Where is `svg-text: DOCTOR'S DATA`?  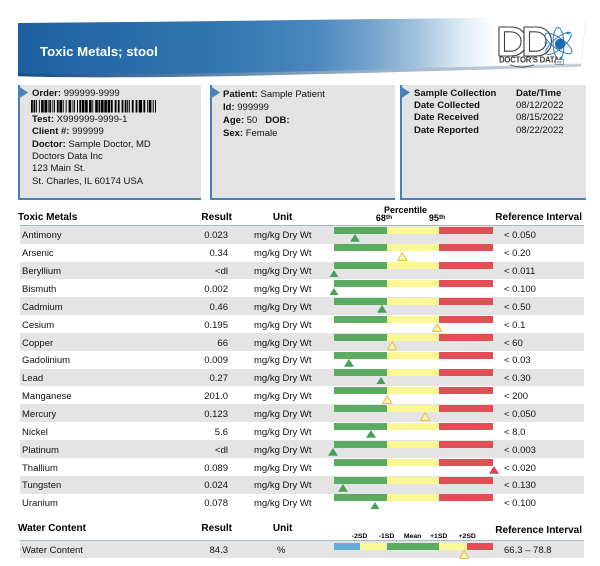 svg-text: DOCTOR'S DATA is located at coordinates (529, 59).